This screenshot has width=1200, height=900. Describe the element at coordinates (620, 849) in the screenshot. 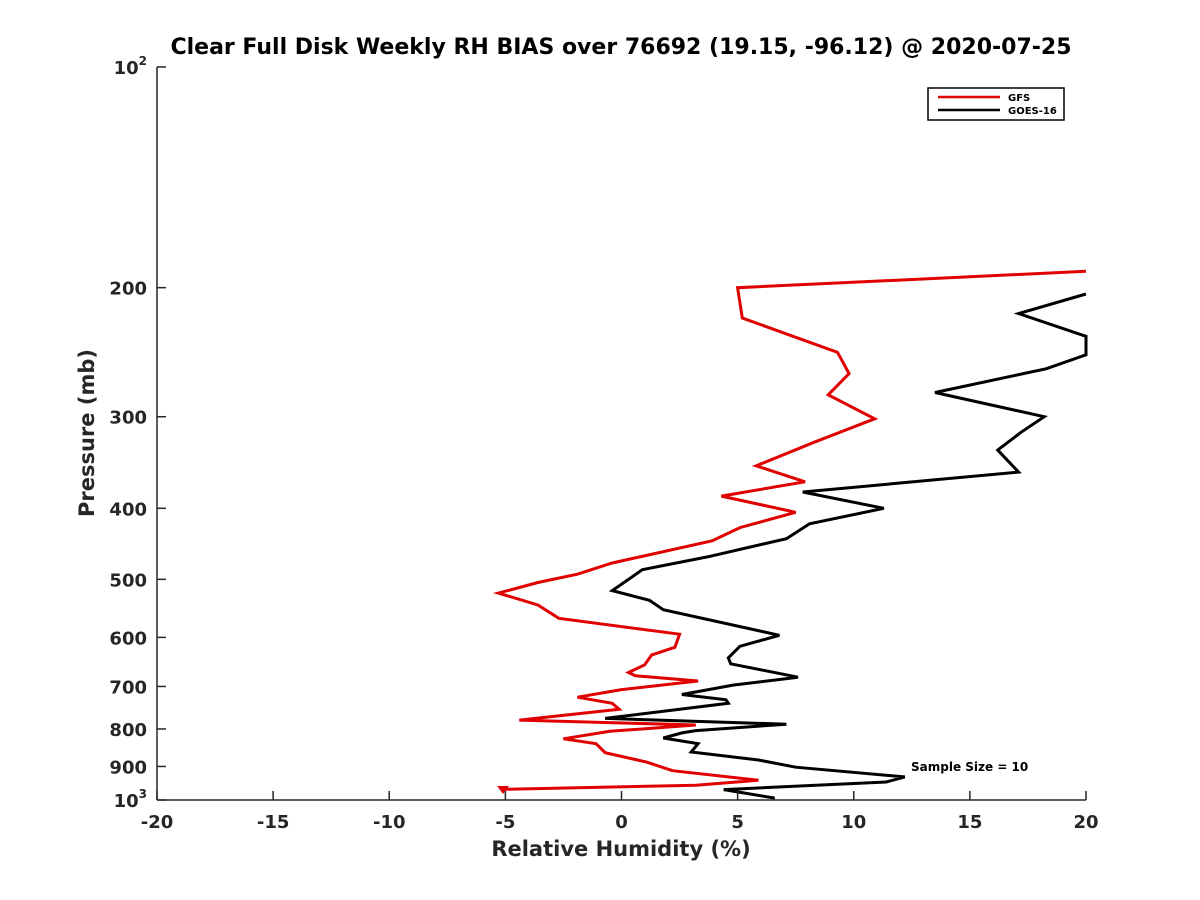

I see `x-axis-label: Relative Humidity (%)` at that location.